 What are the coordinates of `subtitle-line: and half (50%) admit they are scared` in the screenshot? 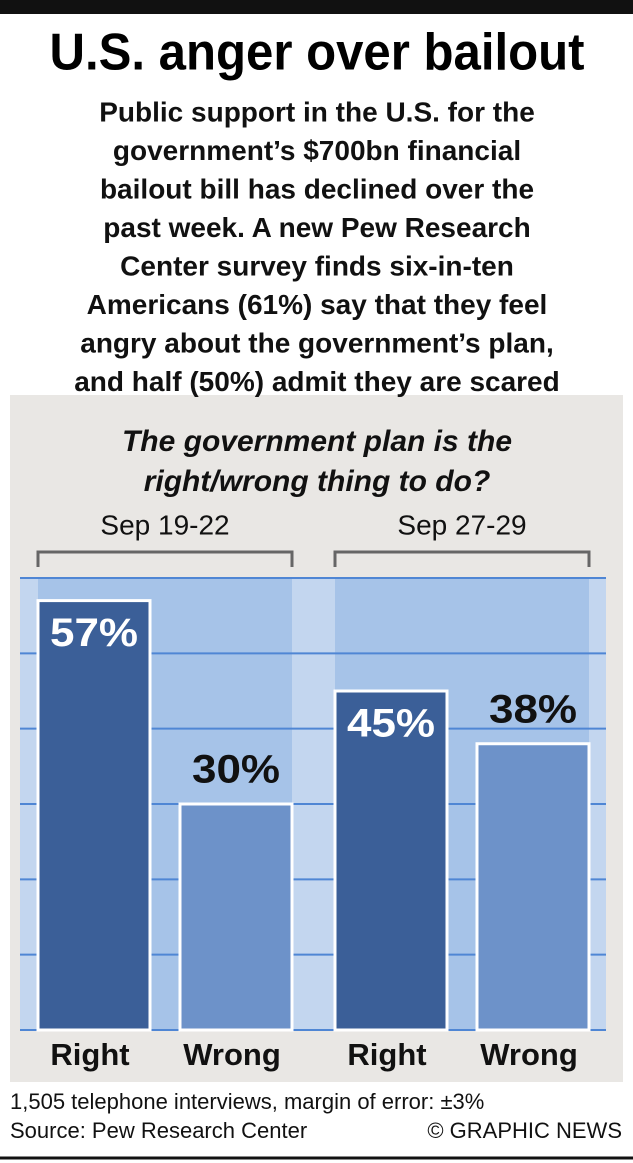 It's located at (317, 381).